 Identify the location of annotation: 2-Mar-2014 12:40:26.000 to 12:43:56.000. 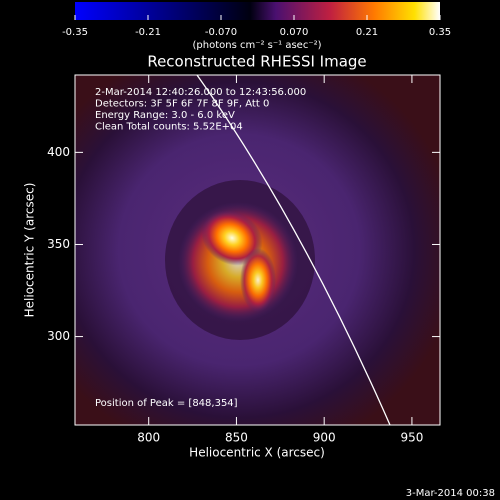
(200, 92).